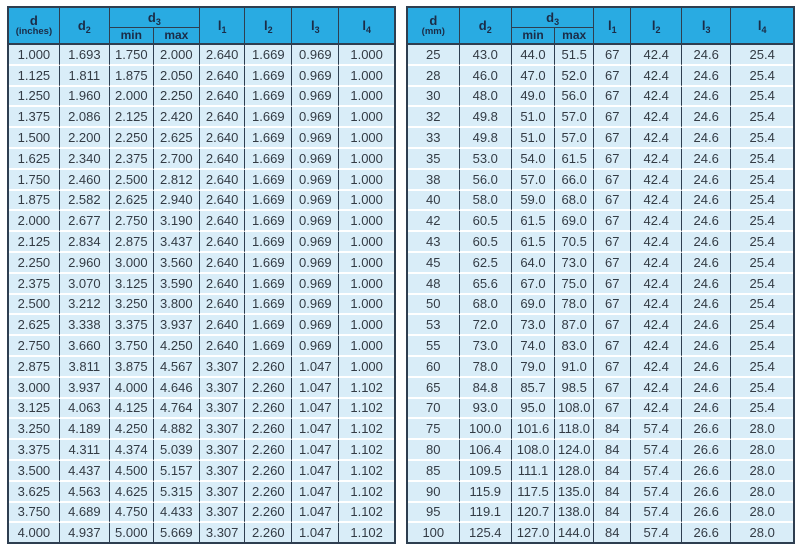  What do you see at coordinates (485, 305) in the screenshot?
I see `table-cell: 68.0` at bounding box center [485, 305].